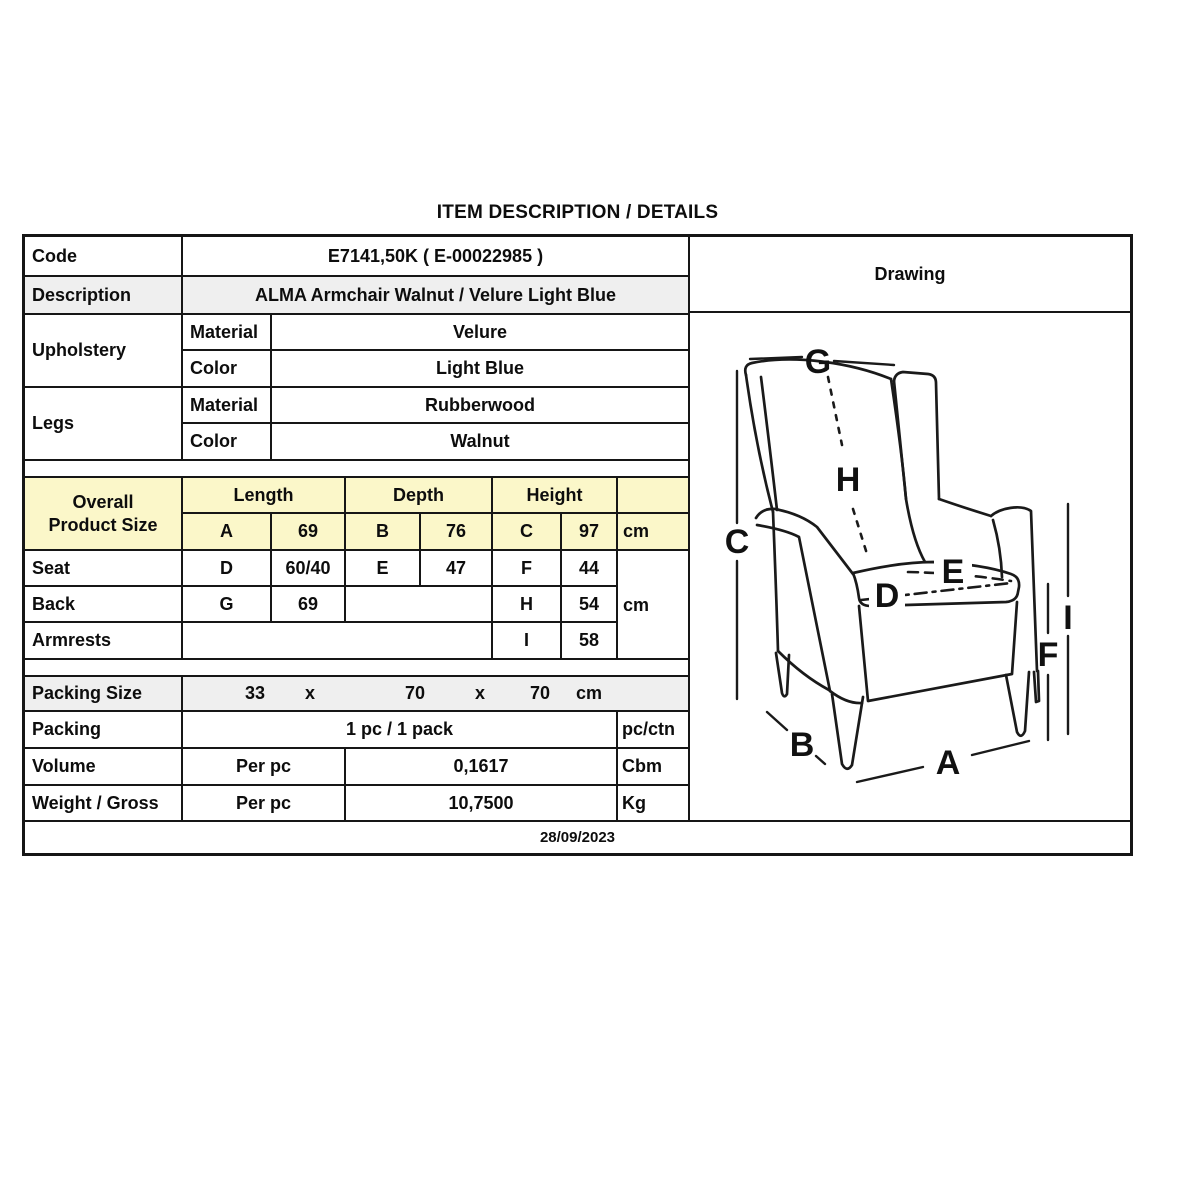 The width and height of the screenshot is (1200, 1200). I want to click on dim-line-a, so click(943, 761).